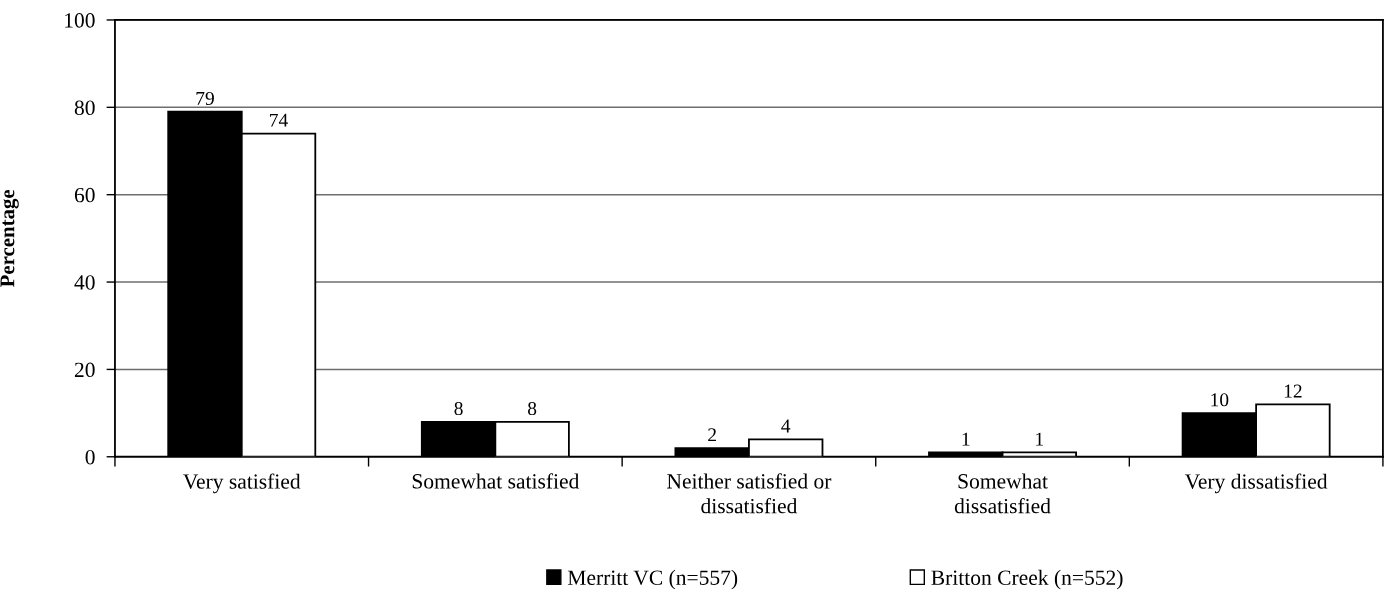  I want to click on data-label: 79, so click(205, 98).